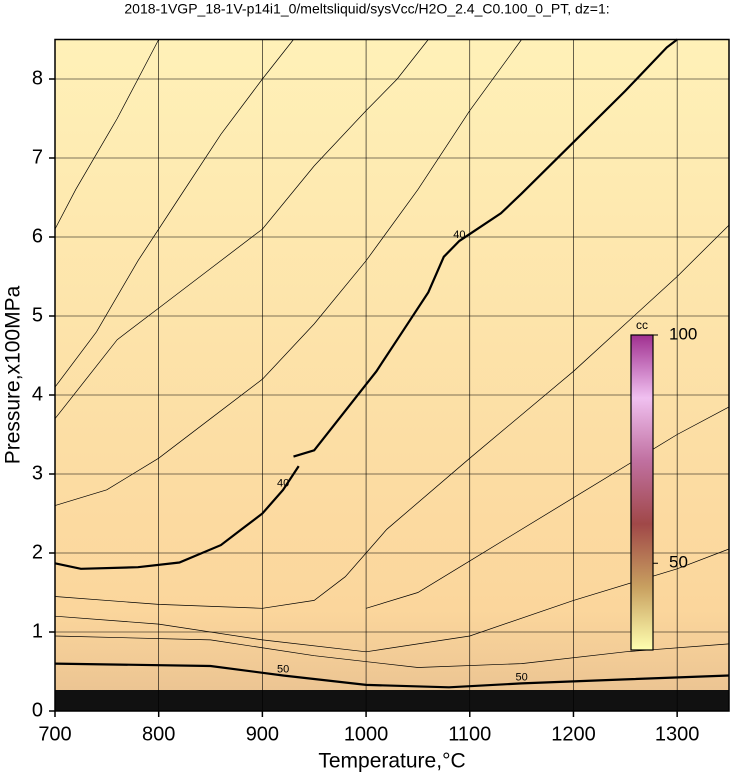 The image size is (734, 781). What do you see at coordinates (37, 631) in the screenshot?
I see `y-tick-label: 1` at bounding box center [37, 631].